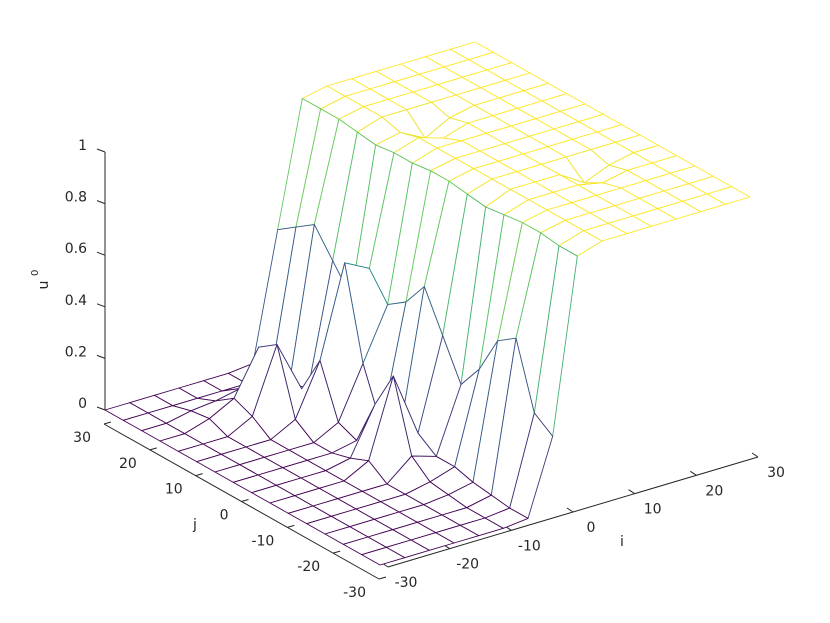 The height and width of the screenshot is (623, 830). What do you see at coordinates (82, 146) in the screenshot?
I see `z-tick-label: 1` at bounding box center [82, 146].